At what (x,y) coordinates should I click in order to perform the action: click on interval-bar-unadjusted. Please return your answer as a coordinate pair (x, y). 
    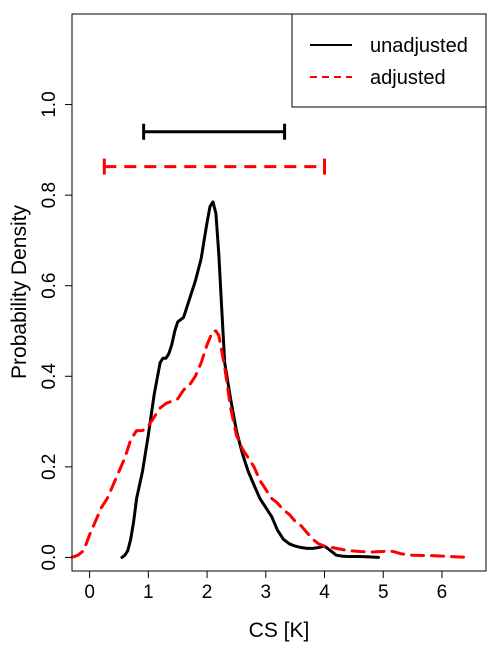
    Looking at the image, I should click on (214, 131).